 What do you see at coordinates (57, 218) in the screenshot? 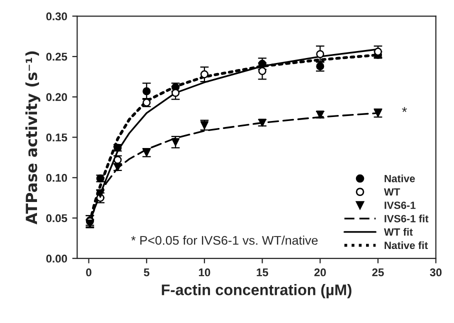
I see `y-tick-label: 0.05` at bounding box center [57, 218].